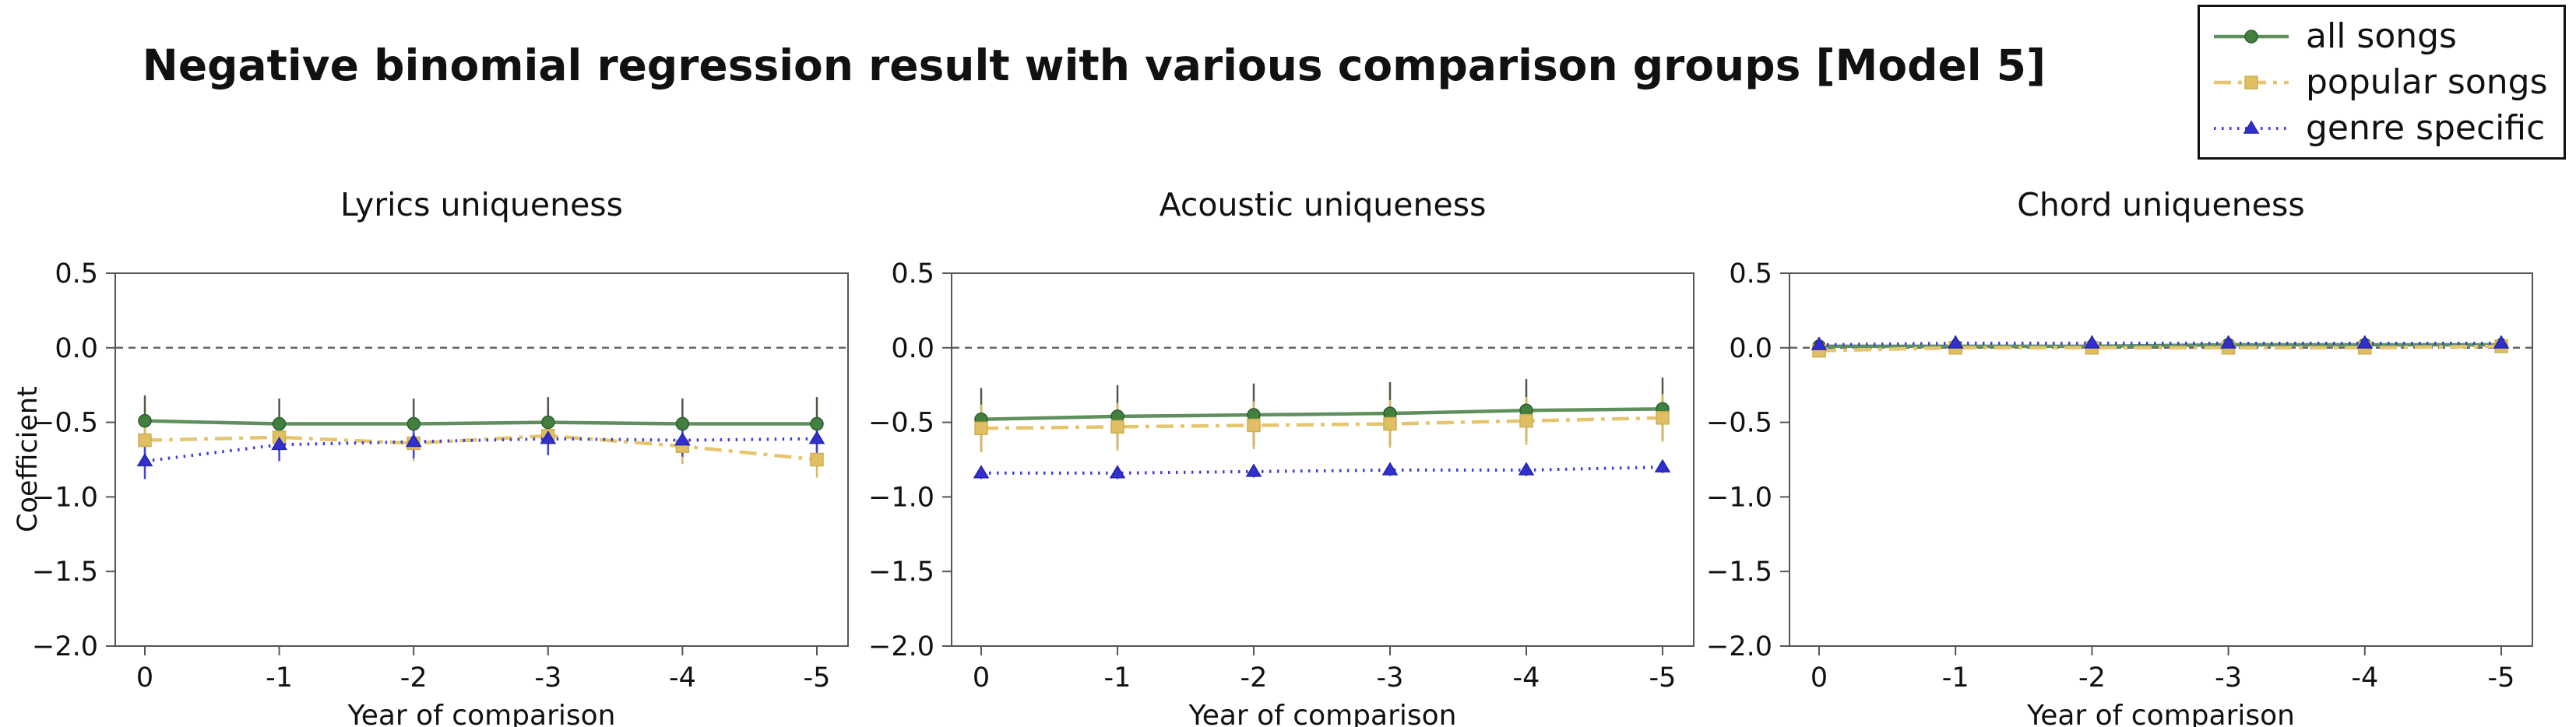  I want to click on legend-item-genre-specific: genre specific, so click(2382, 129).